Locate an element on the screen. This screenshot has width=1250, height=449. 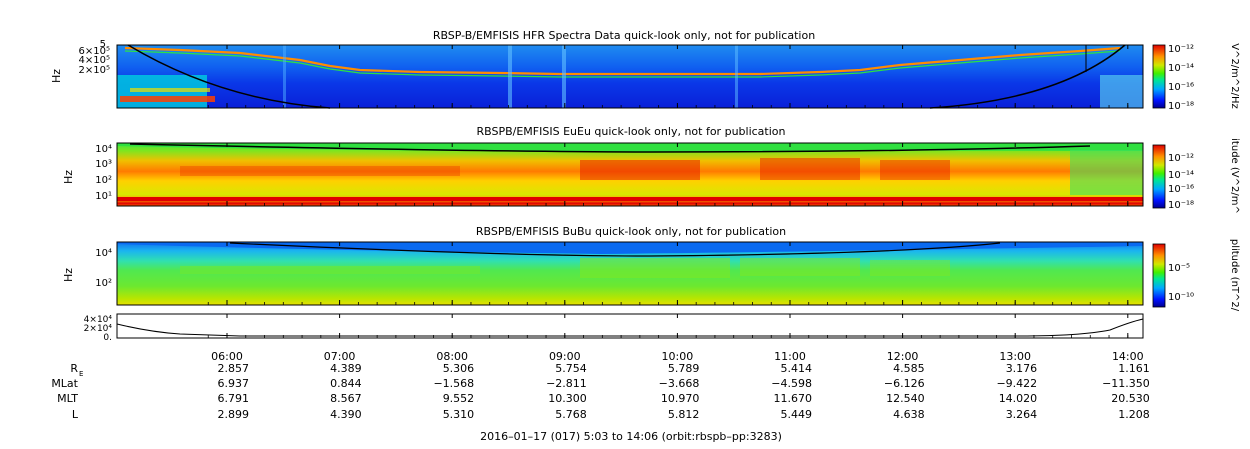
panel-eueu-cbar-tick: 10⁻¹² is located at coordinates (1181, 158).